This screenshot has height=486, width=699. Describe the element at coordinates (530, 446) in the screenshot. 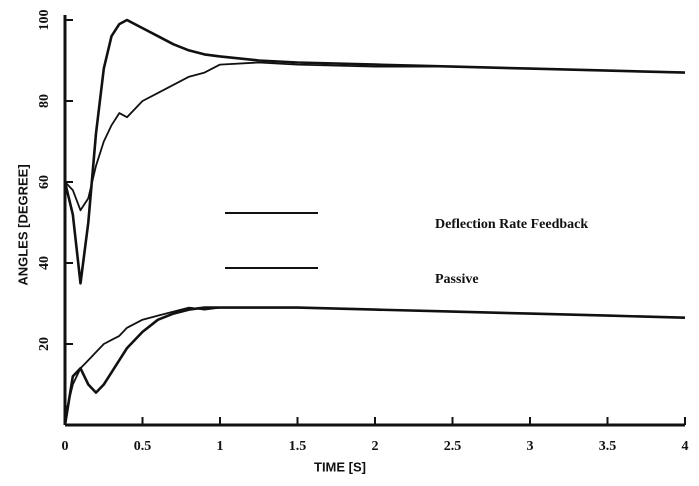

I see `x-tick-label: 3` at that location.